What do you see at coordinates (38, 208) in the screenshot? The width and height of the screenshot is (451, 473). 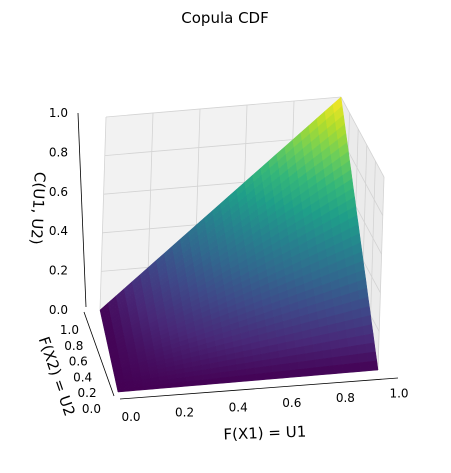 I see `z-axis-label: C(U1, U2)` at bounding box center [38, 208].